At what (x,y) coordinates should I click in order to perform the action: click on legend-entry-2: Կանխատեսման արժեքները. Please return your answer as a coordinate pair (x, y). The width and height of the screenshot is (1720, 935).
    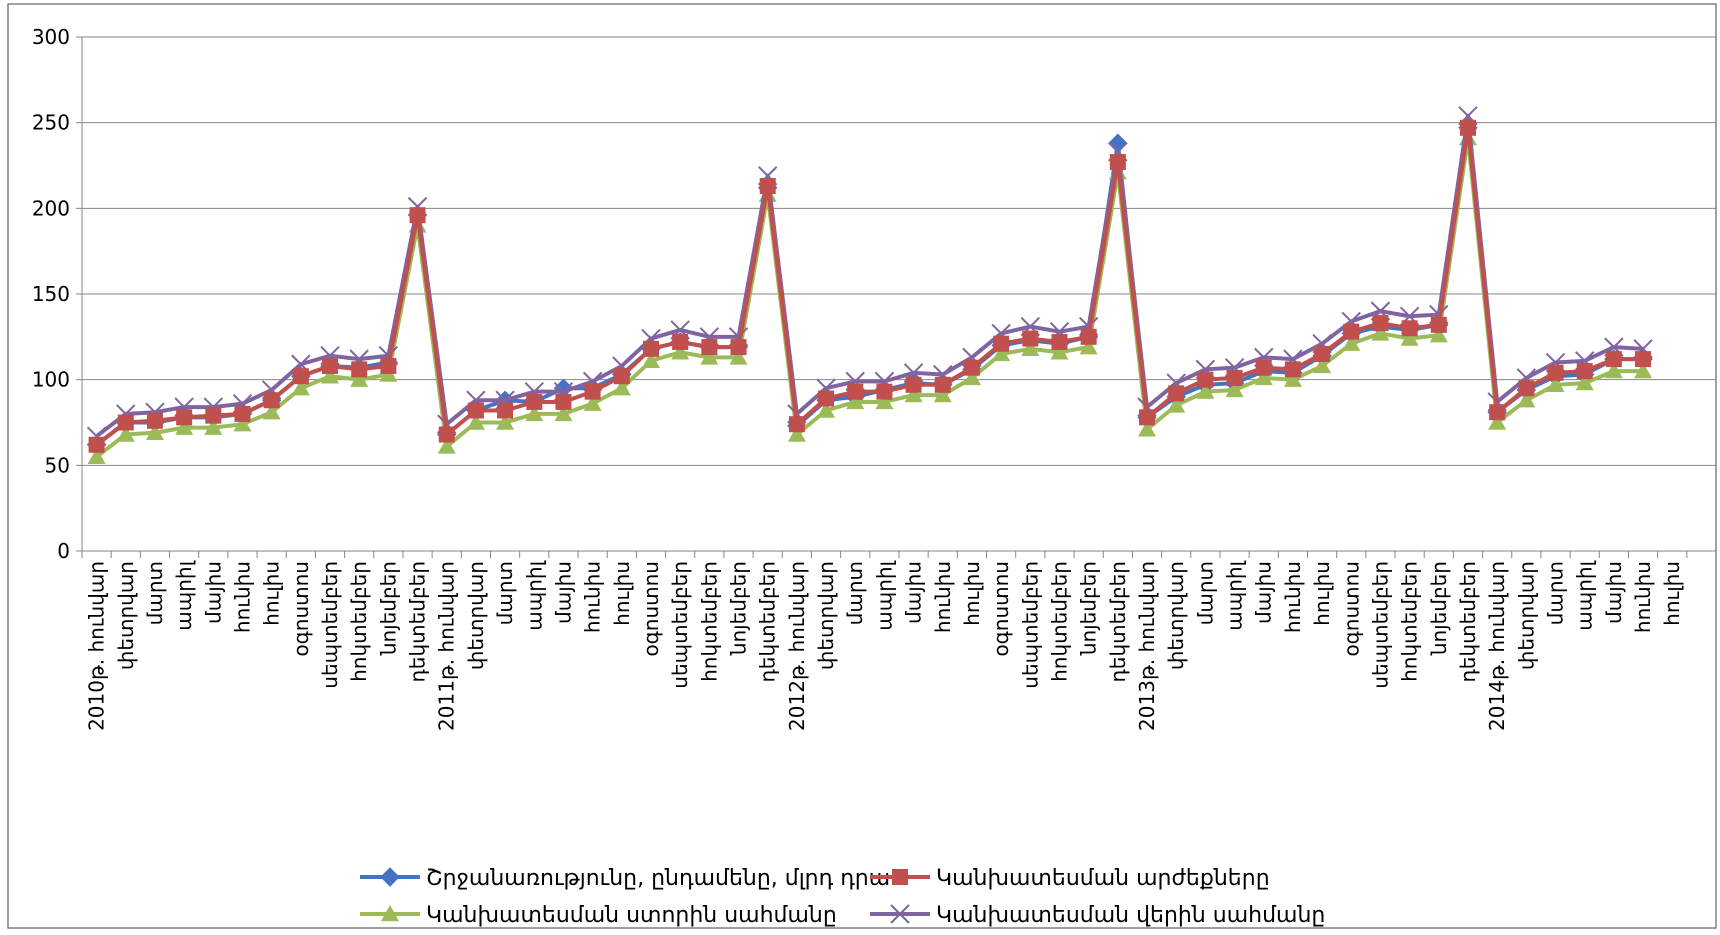
    Looking at the image, I should click on (1070, 878).